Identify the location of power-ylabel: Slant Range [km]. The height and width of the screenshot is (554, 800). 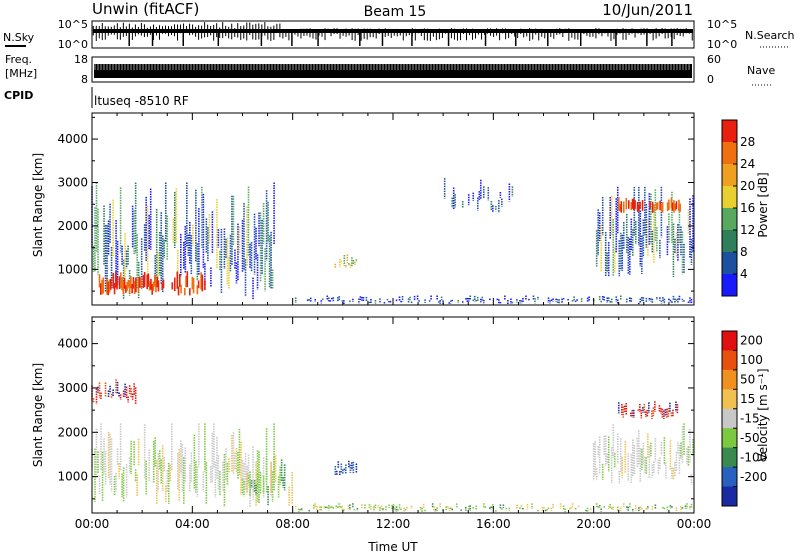
(38, 205).